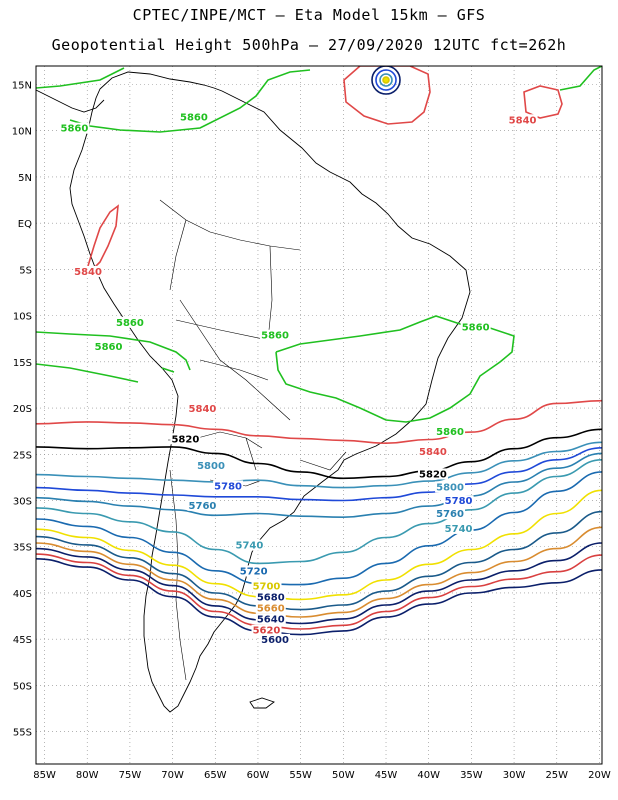 This screenshot has width=618, height=800. I want to click on lon-tick-label: 30W, so click(514, 775).